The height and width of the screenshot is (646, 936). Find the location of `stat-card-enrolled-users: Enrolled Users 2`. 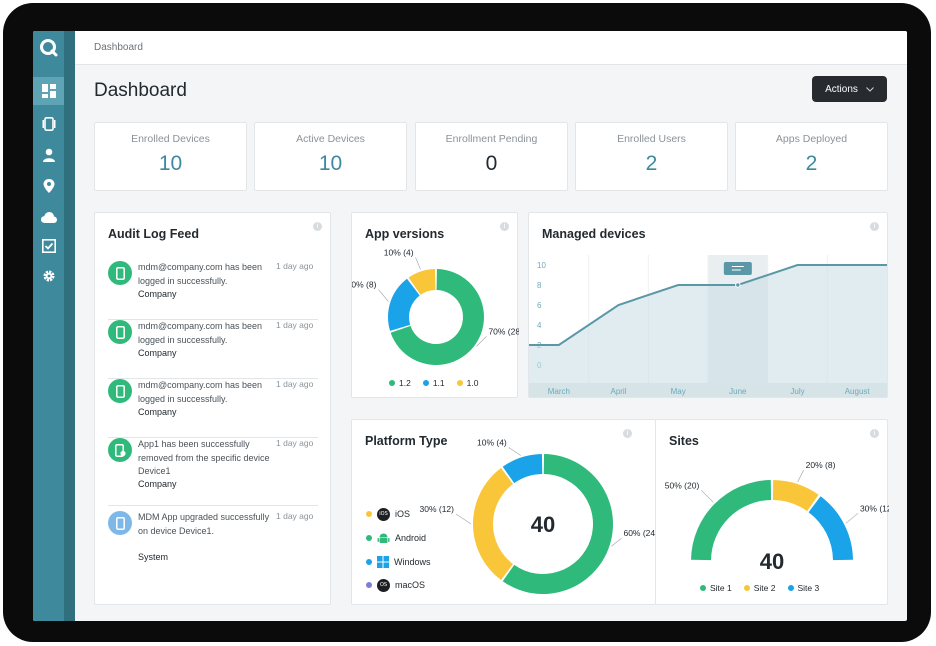

stat-card-enrolled-users: Enrolled Users 2 is located at coordinates (651, 156).